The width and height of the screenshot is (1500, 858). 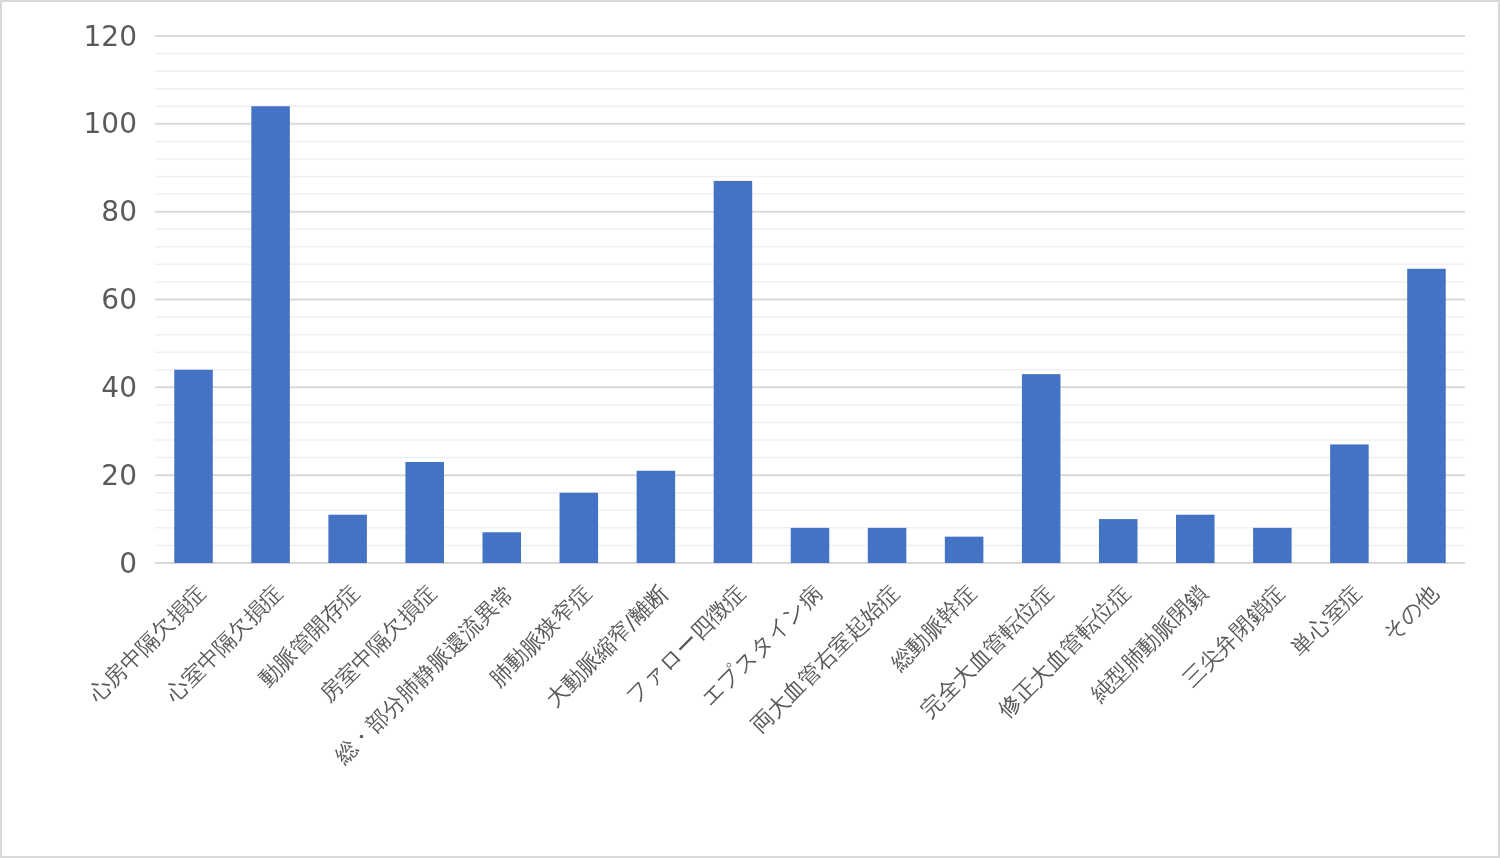 What do you see at coordinates (110, 124) in the screenshot?
I see `y-tick-label: 100` at bounding box center [110, 124].